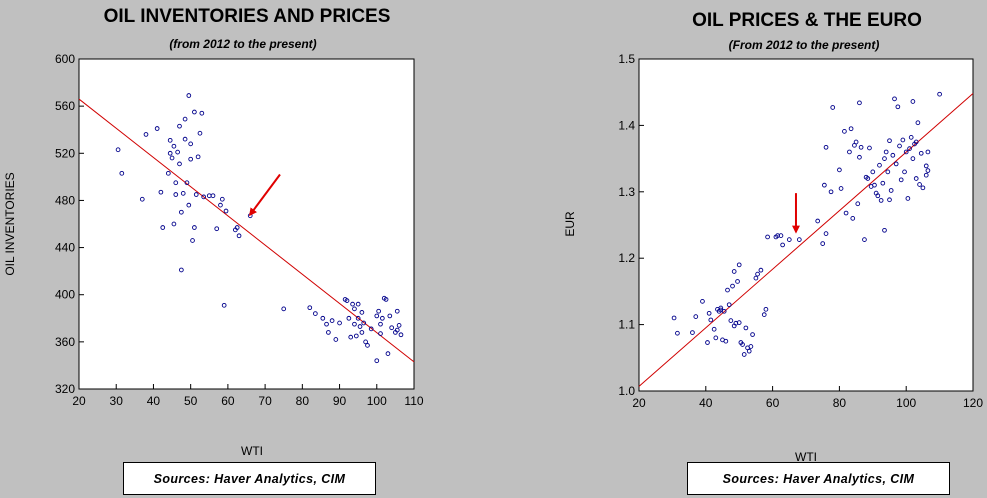 The image size is (987, 498). Describe the element at coordinates (247, 16) in the screenshot. I see `chart-title: OIL INVENTORIES AND PRICES` at that location.